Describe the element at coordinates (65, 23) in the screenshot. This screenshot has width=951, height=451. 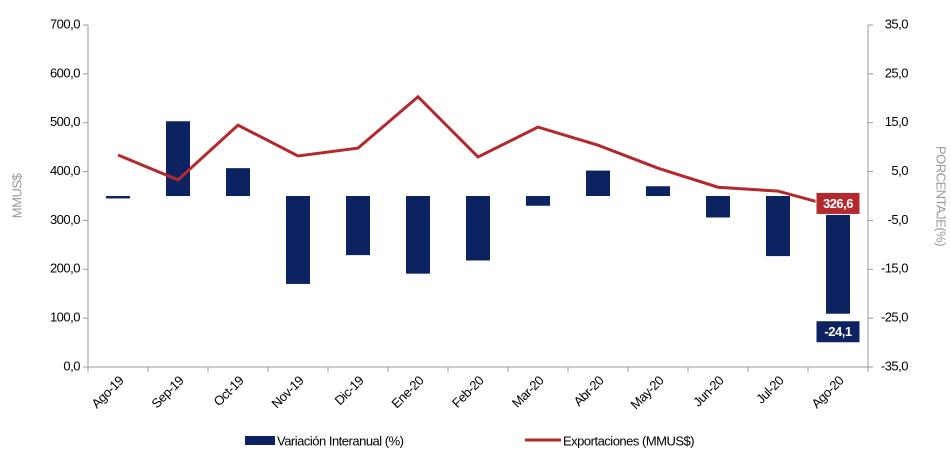
I see `y-tick-label: 700,0` at that location.